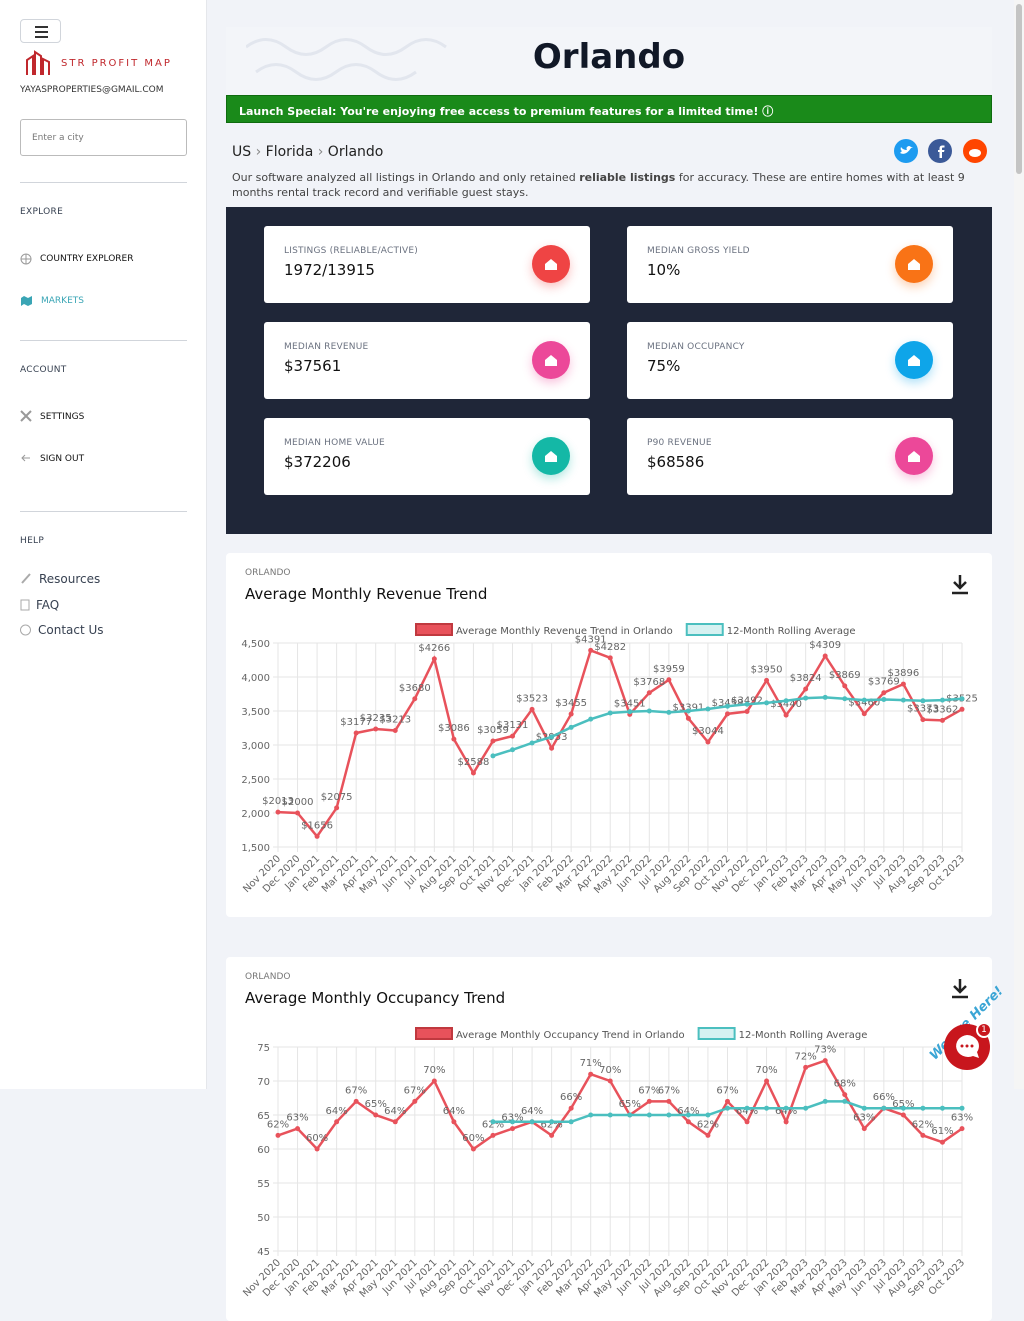 This screenshot has width=1024, height=1321. I want to click on legend-label: 12-Month Rolling Average, so click(803, 1035).